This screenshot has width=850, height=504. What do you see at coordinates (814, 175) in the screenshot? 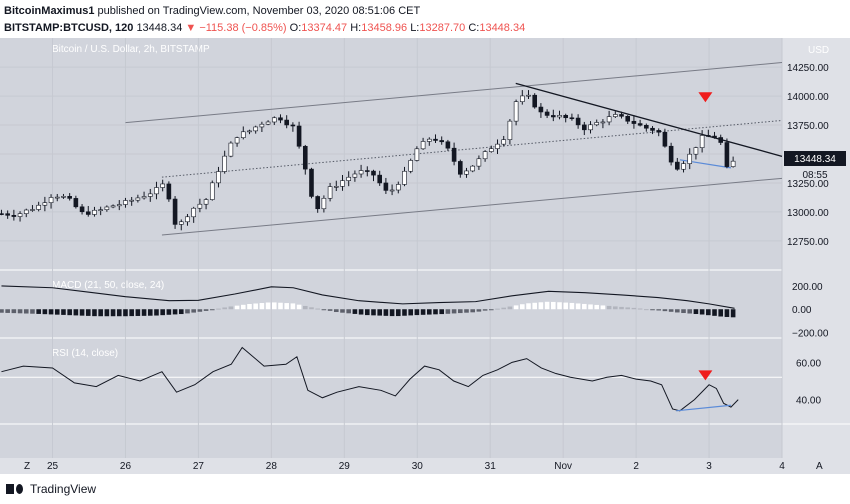
I see `countdown-text: 08:55` at bounding box center [814, 175].